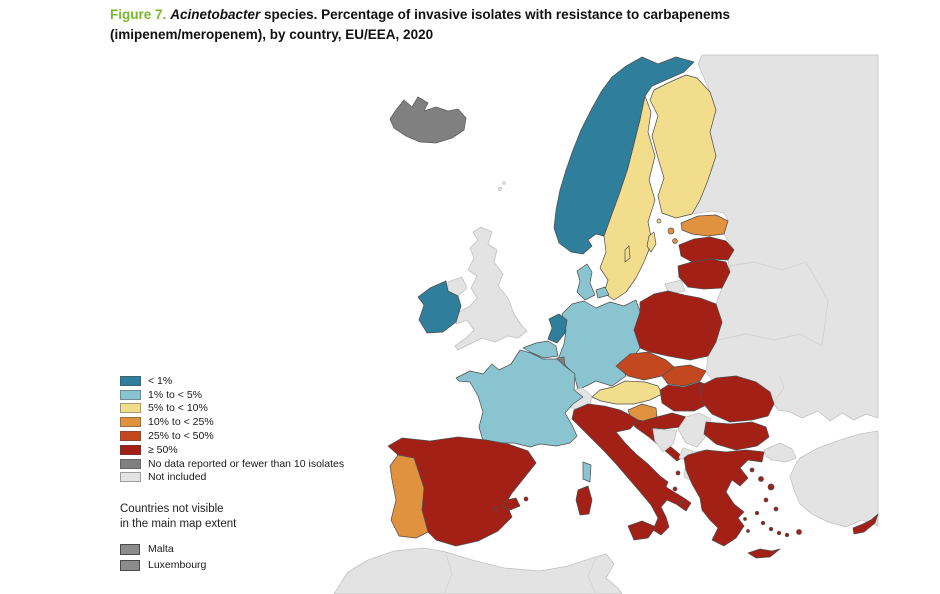 Image resolution: width=940 pixels, height=594 pixels. Describe the element at coordinates (172, 509) in the screenshot. I see `inset-heading-line1: Countries not visible` at that location.